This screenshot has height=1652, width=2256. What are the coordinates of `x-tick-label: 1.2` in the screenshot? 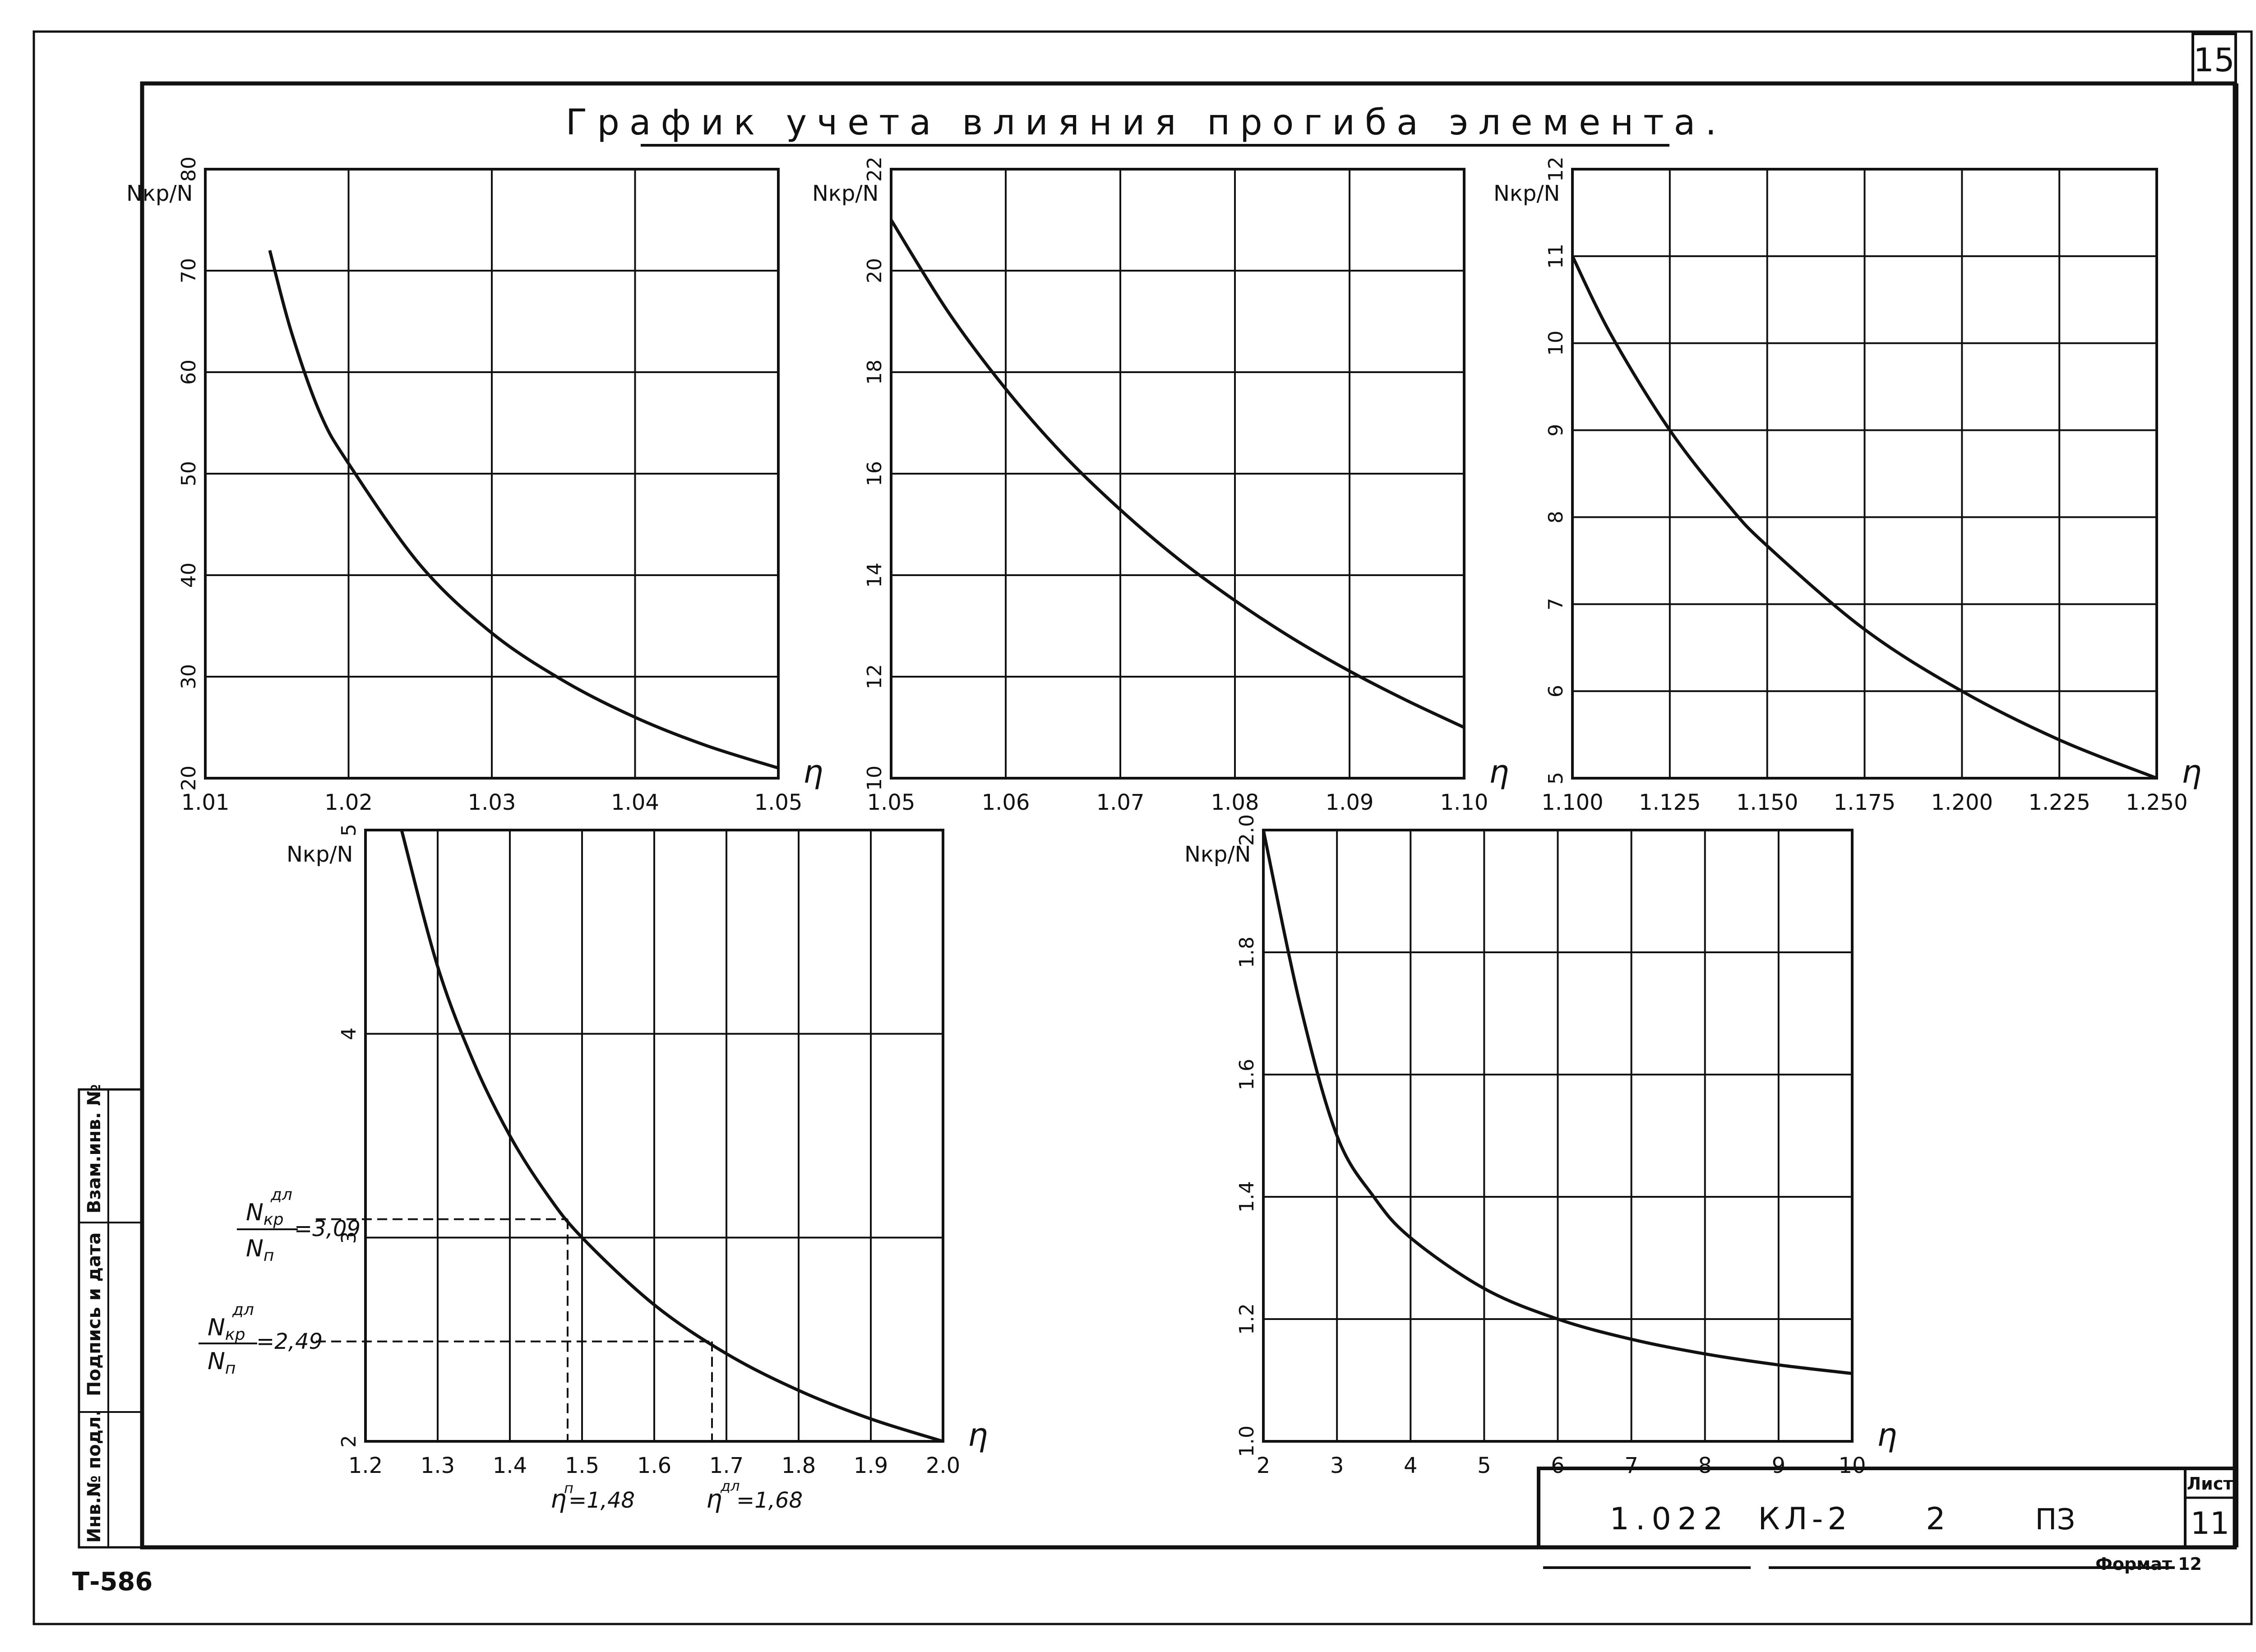 It's located at (365, 1465).